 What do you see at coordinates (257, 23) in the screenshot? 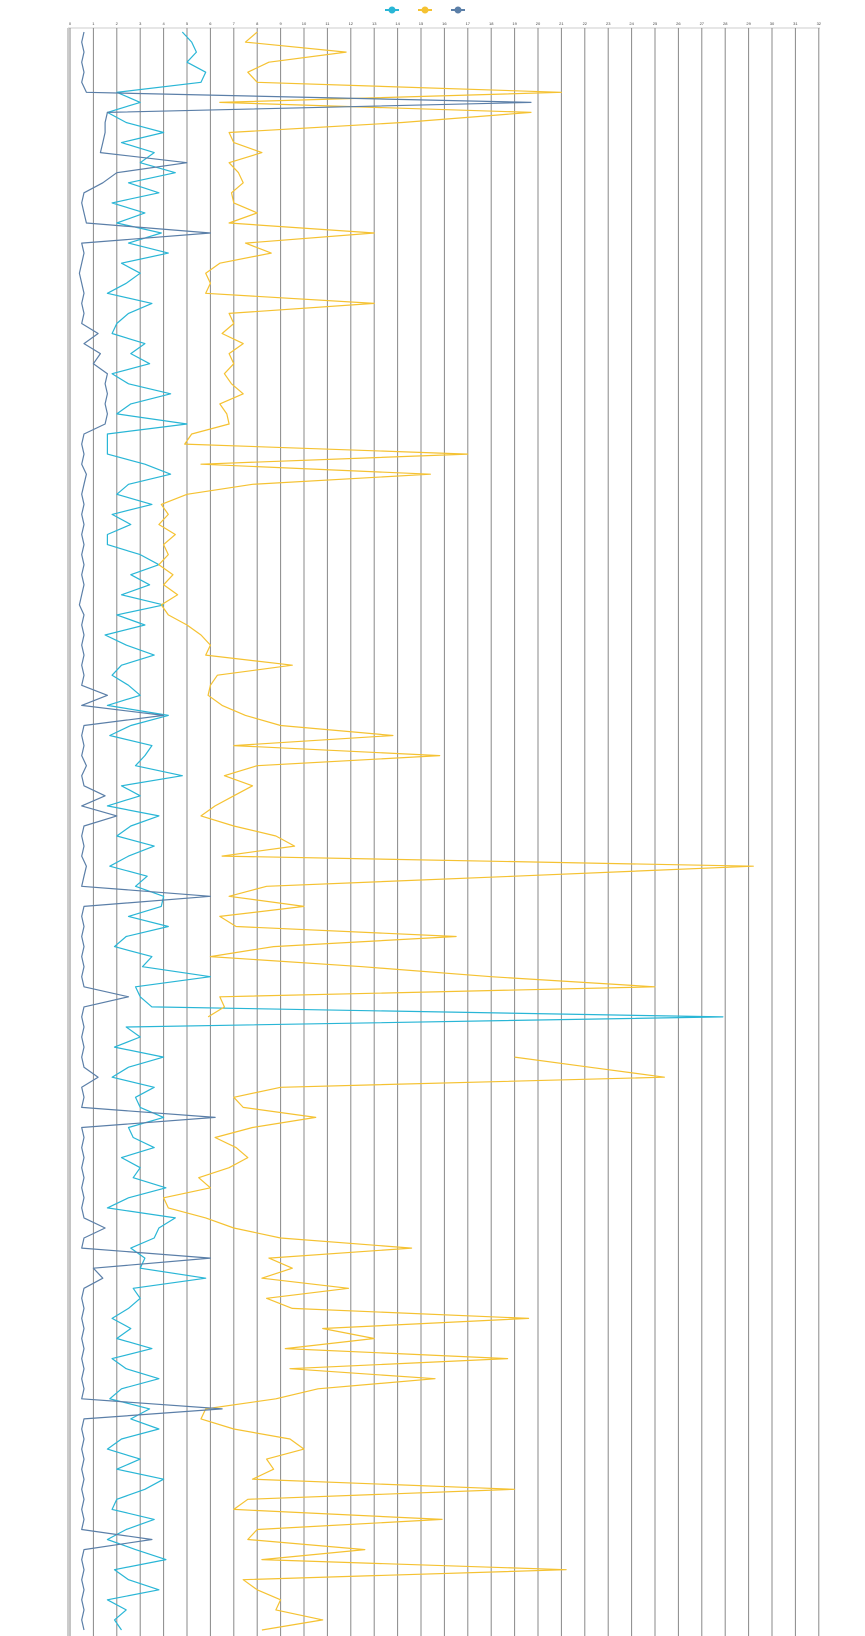
I see `x-tick-label: 8` at bounding box center [257, 23].